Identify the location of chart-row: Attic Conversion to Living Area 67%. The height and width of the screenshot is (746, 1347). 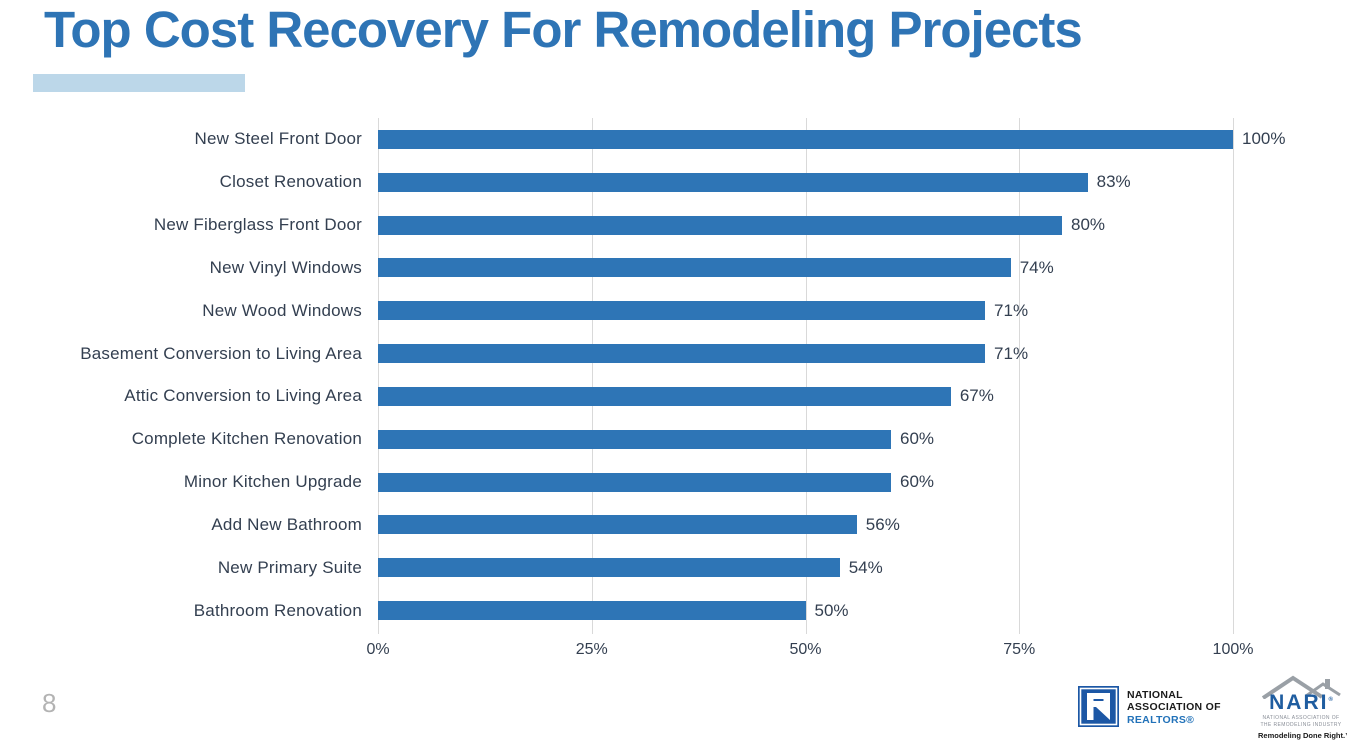
(673, 396).